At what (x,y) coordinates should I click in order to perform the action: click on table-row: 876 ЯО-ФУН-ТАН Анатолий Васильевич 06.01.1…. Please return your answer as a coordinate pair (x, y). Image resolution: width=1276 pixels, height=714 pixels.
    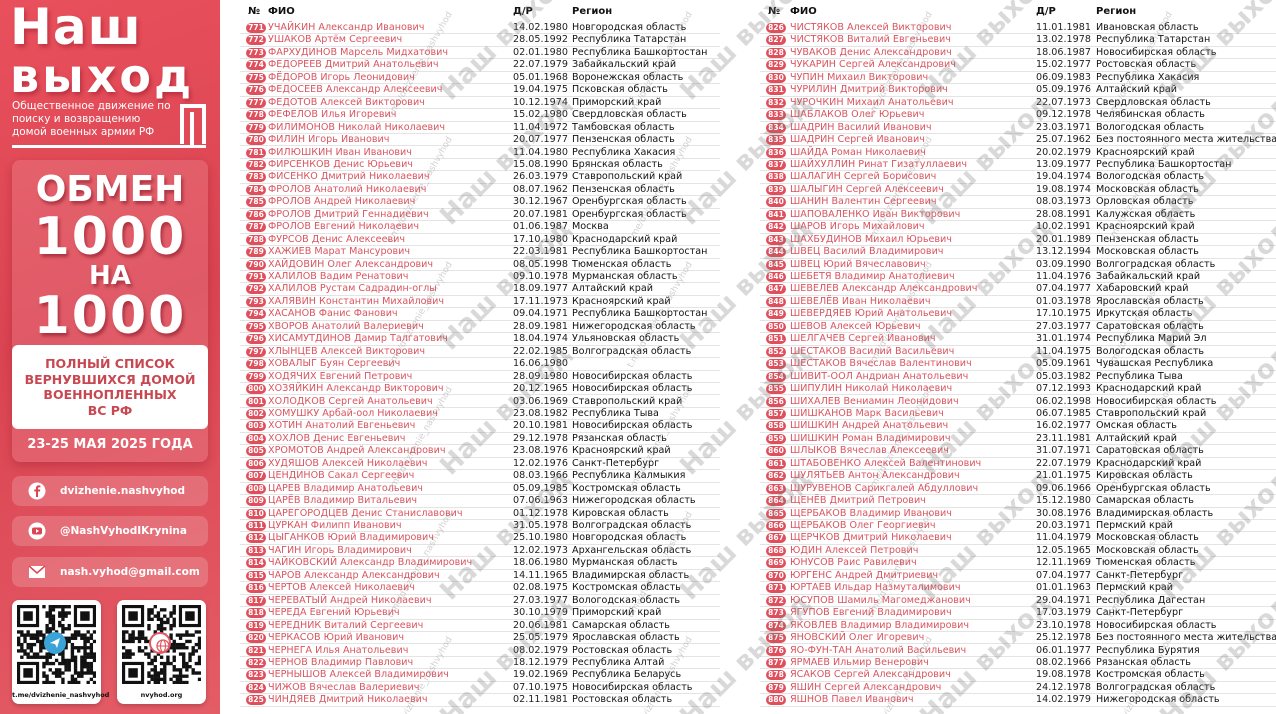
    Looking at the image, I should click on (1018, 651).